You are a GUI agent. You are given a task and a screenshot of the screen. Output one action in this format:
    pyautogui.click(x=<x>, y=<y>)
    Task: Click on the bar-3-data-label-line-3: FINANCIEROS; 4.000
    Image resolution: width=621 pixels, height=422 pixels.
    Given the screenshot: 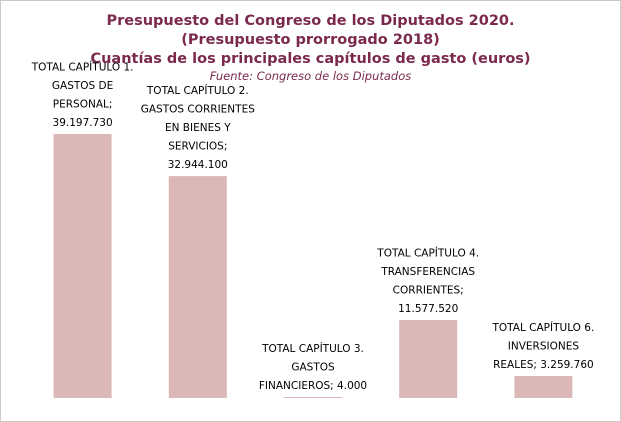 What is the action you would take?
    pyautogui.click(x=313, y=386)
    